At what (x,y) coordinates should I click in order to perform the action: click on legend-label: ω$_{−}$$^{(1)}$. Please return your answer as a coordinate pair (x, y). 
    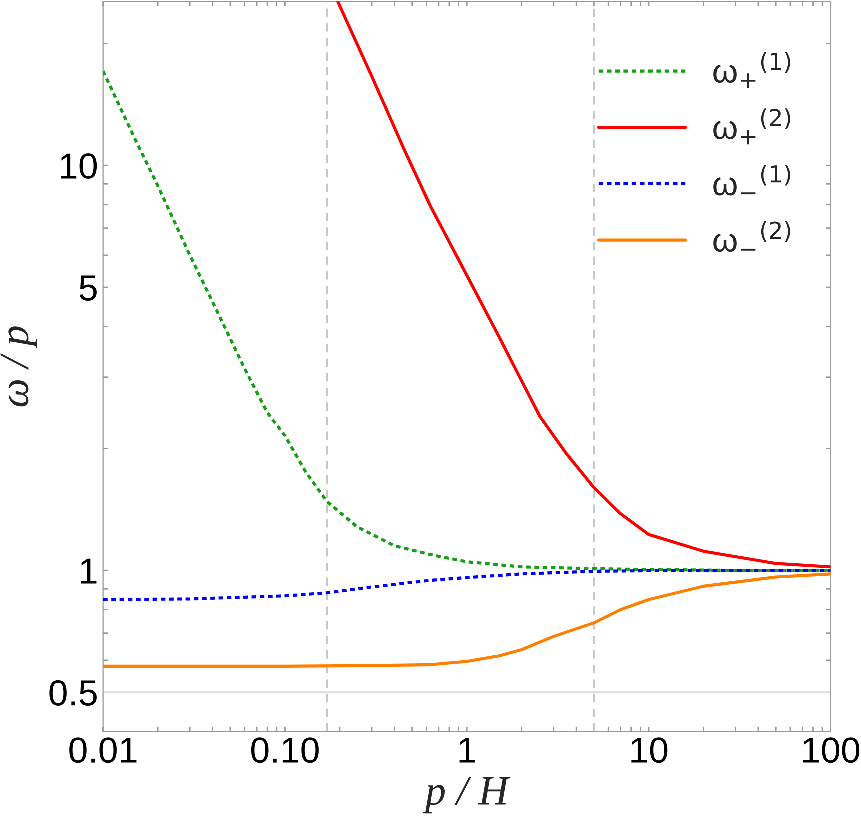
    Looking at the image, I should click on (752, 180).